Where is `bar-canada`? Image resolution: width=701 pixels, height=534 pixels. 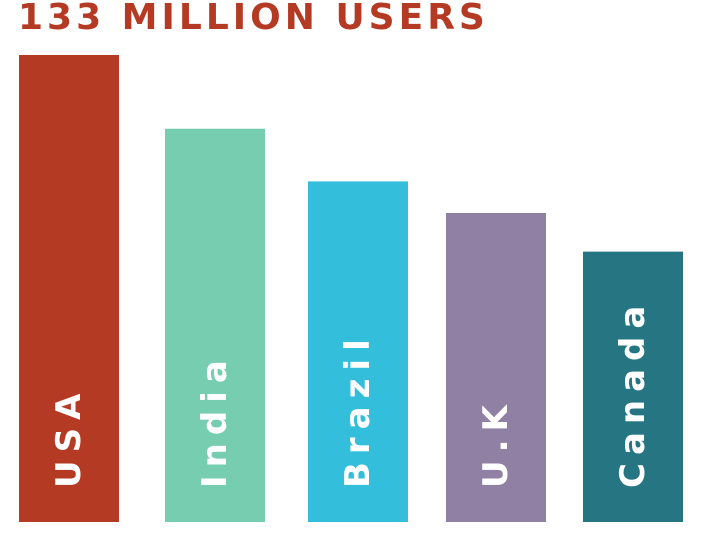
bar-canada is located at coordinates (633, 386).